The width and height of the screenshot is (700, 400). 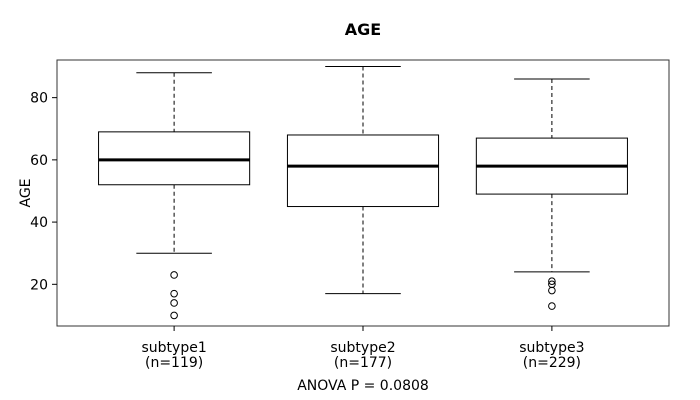 What do you see at coordinates (173, 348) in the screenshot?
I see `group-label: subtype1` at bounding box center [173, 348].